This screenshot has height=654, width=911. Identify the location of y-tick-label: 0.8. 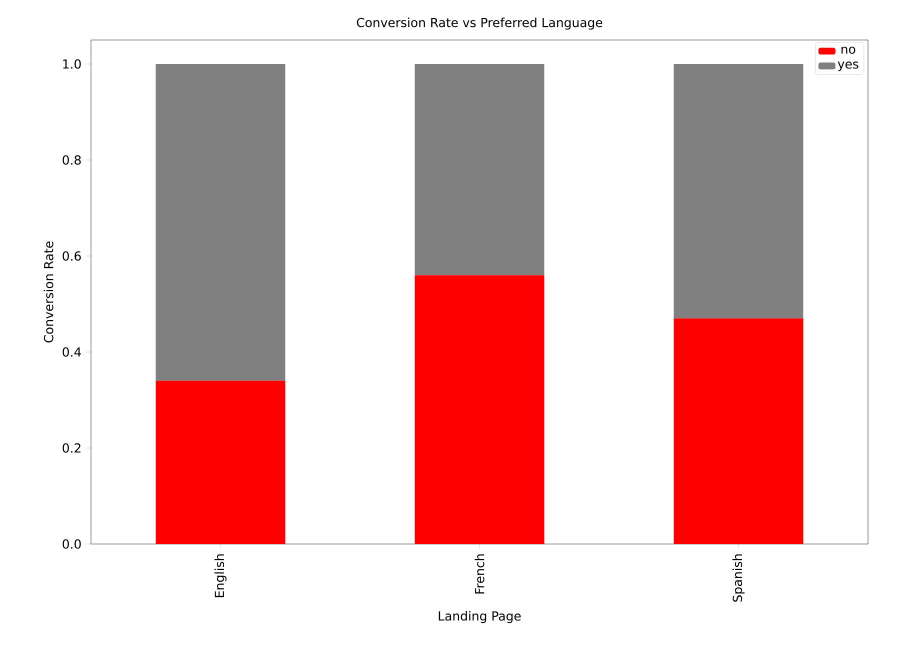
(71, 160).